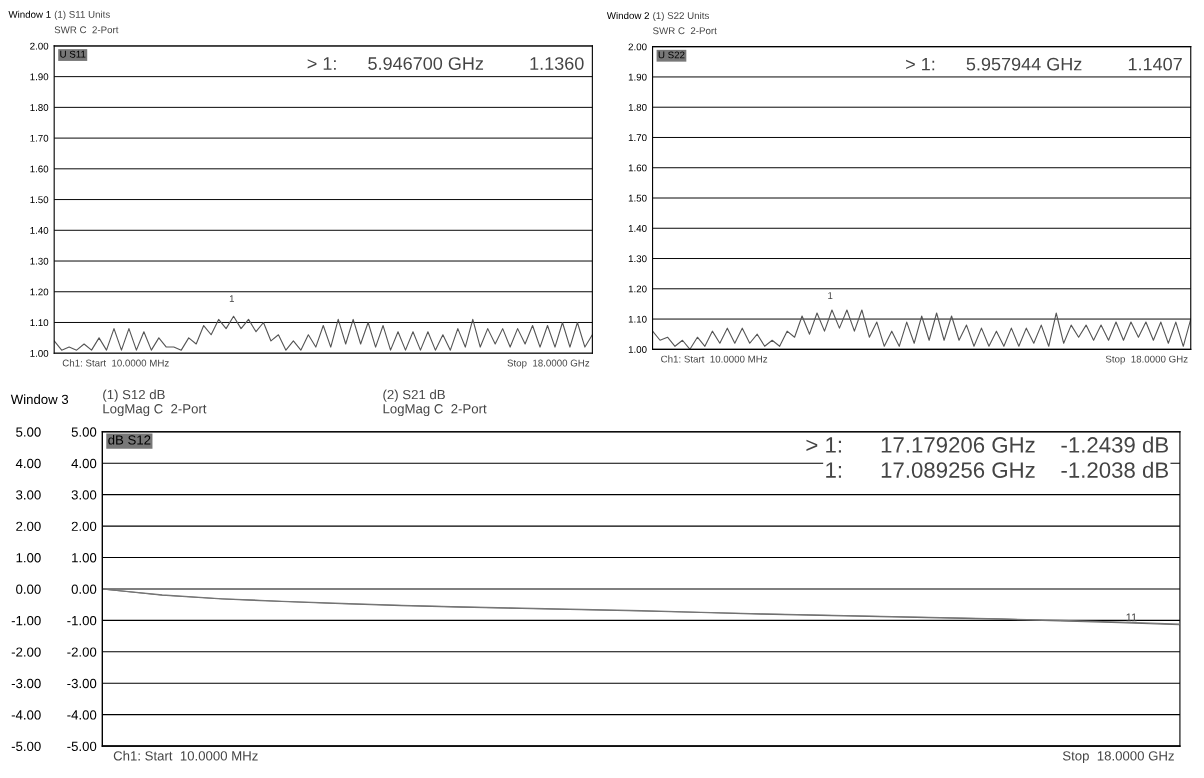  I want to click on y2-tick-label: 4.00, so click(28, 463).